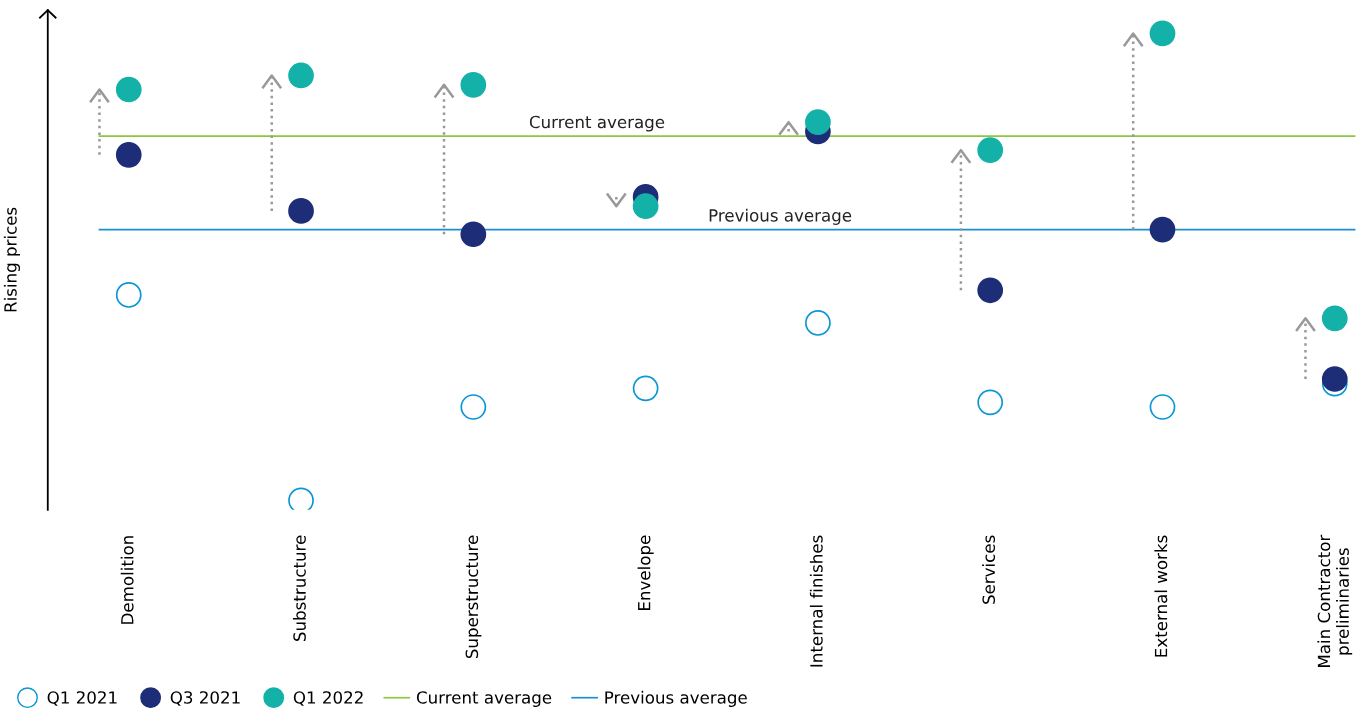  What do you see at coordinates (1335, 600) in the screenshot?
I see `x-tick-label: Main Contractor preliminaries` at bounding box center [1335, 600].